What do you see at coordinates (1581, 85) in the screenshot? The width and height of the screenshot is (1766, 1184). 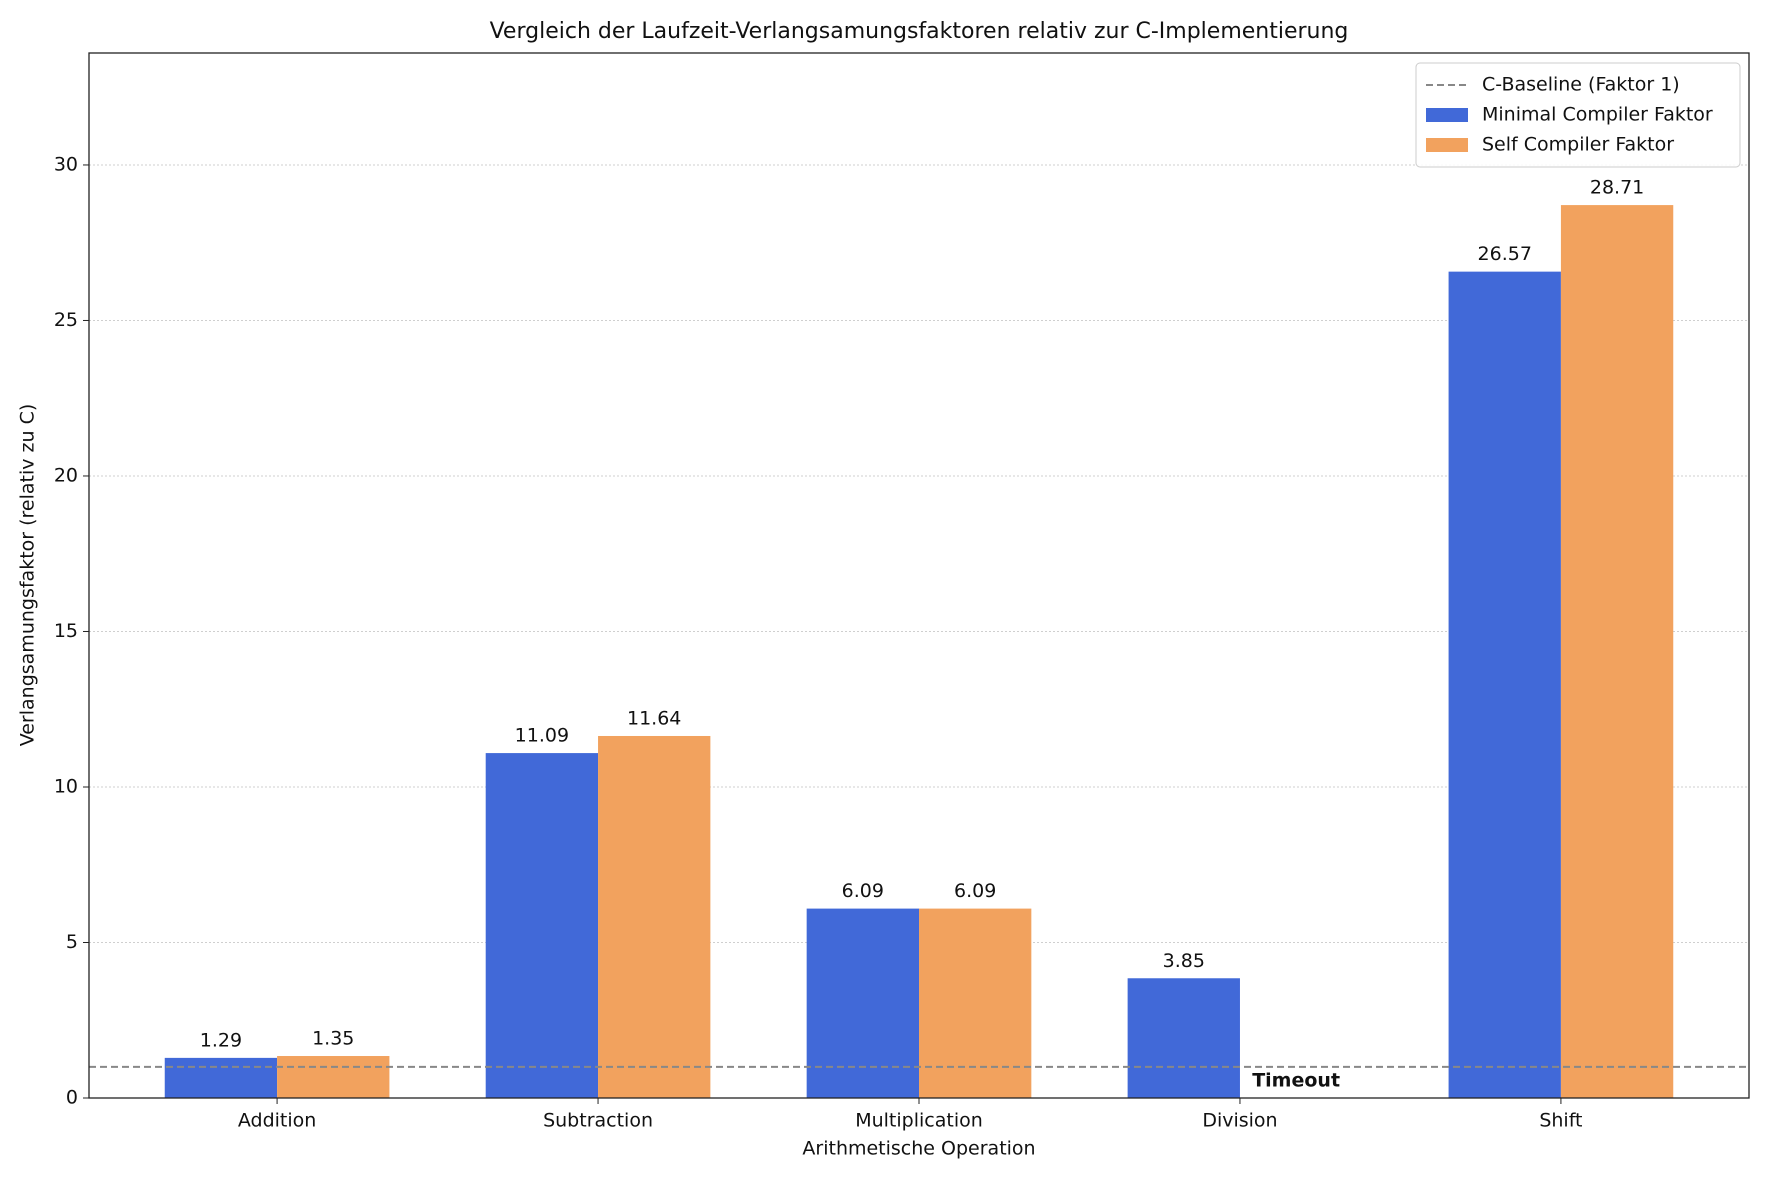 I see `legend-label: C-Baseline (Faktor 1)` at bounding box center [1581, 85].